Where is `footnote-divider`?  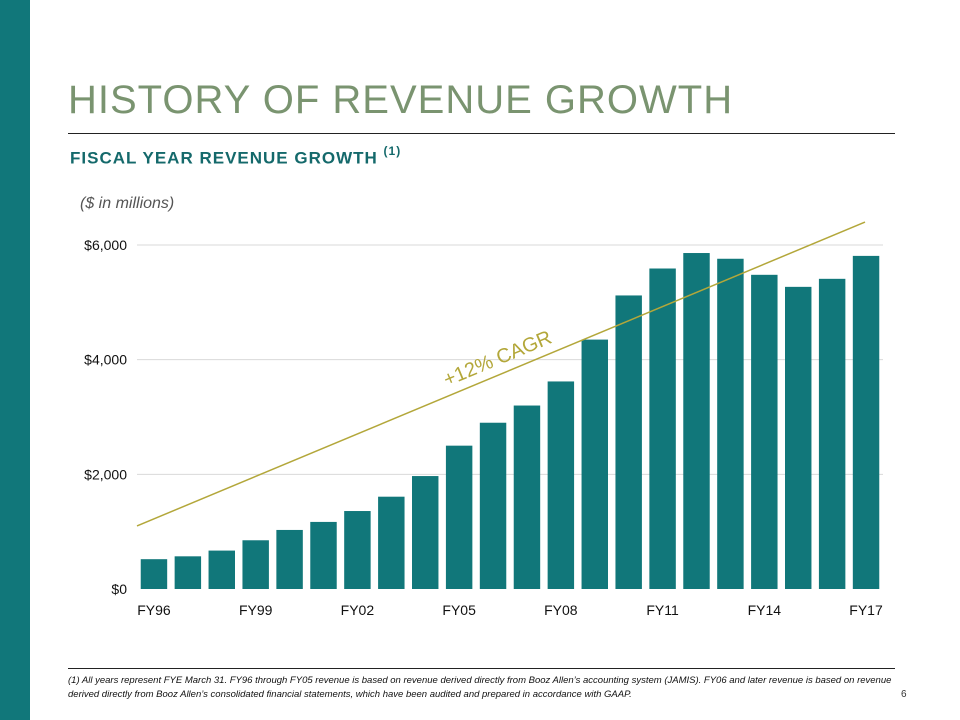
footnote-divider is located at coordinates (481, 668).